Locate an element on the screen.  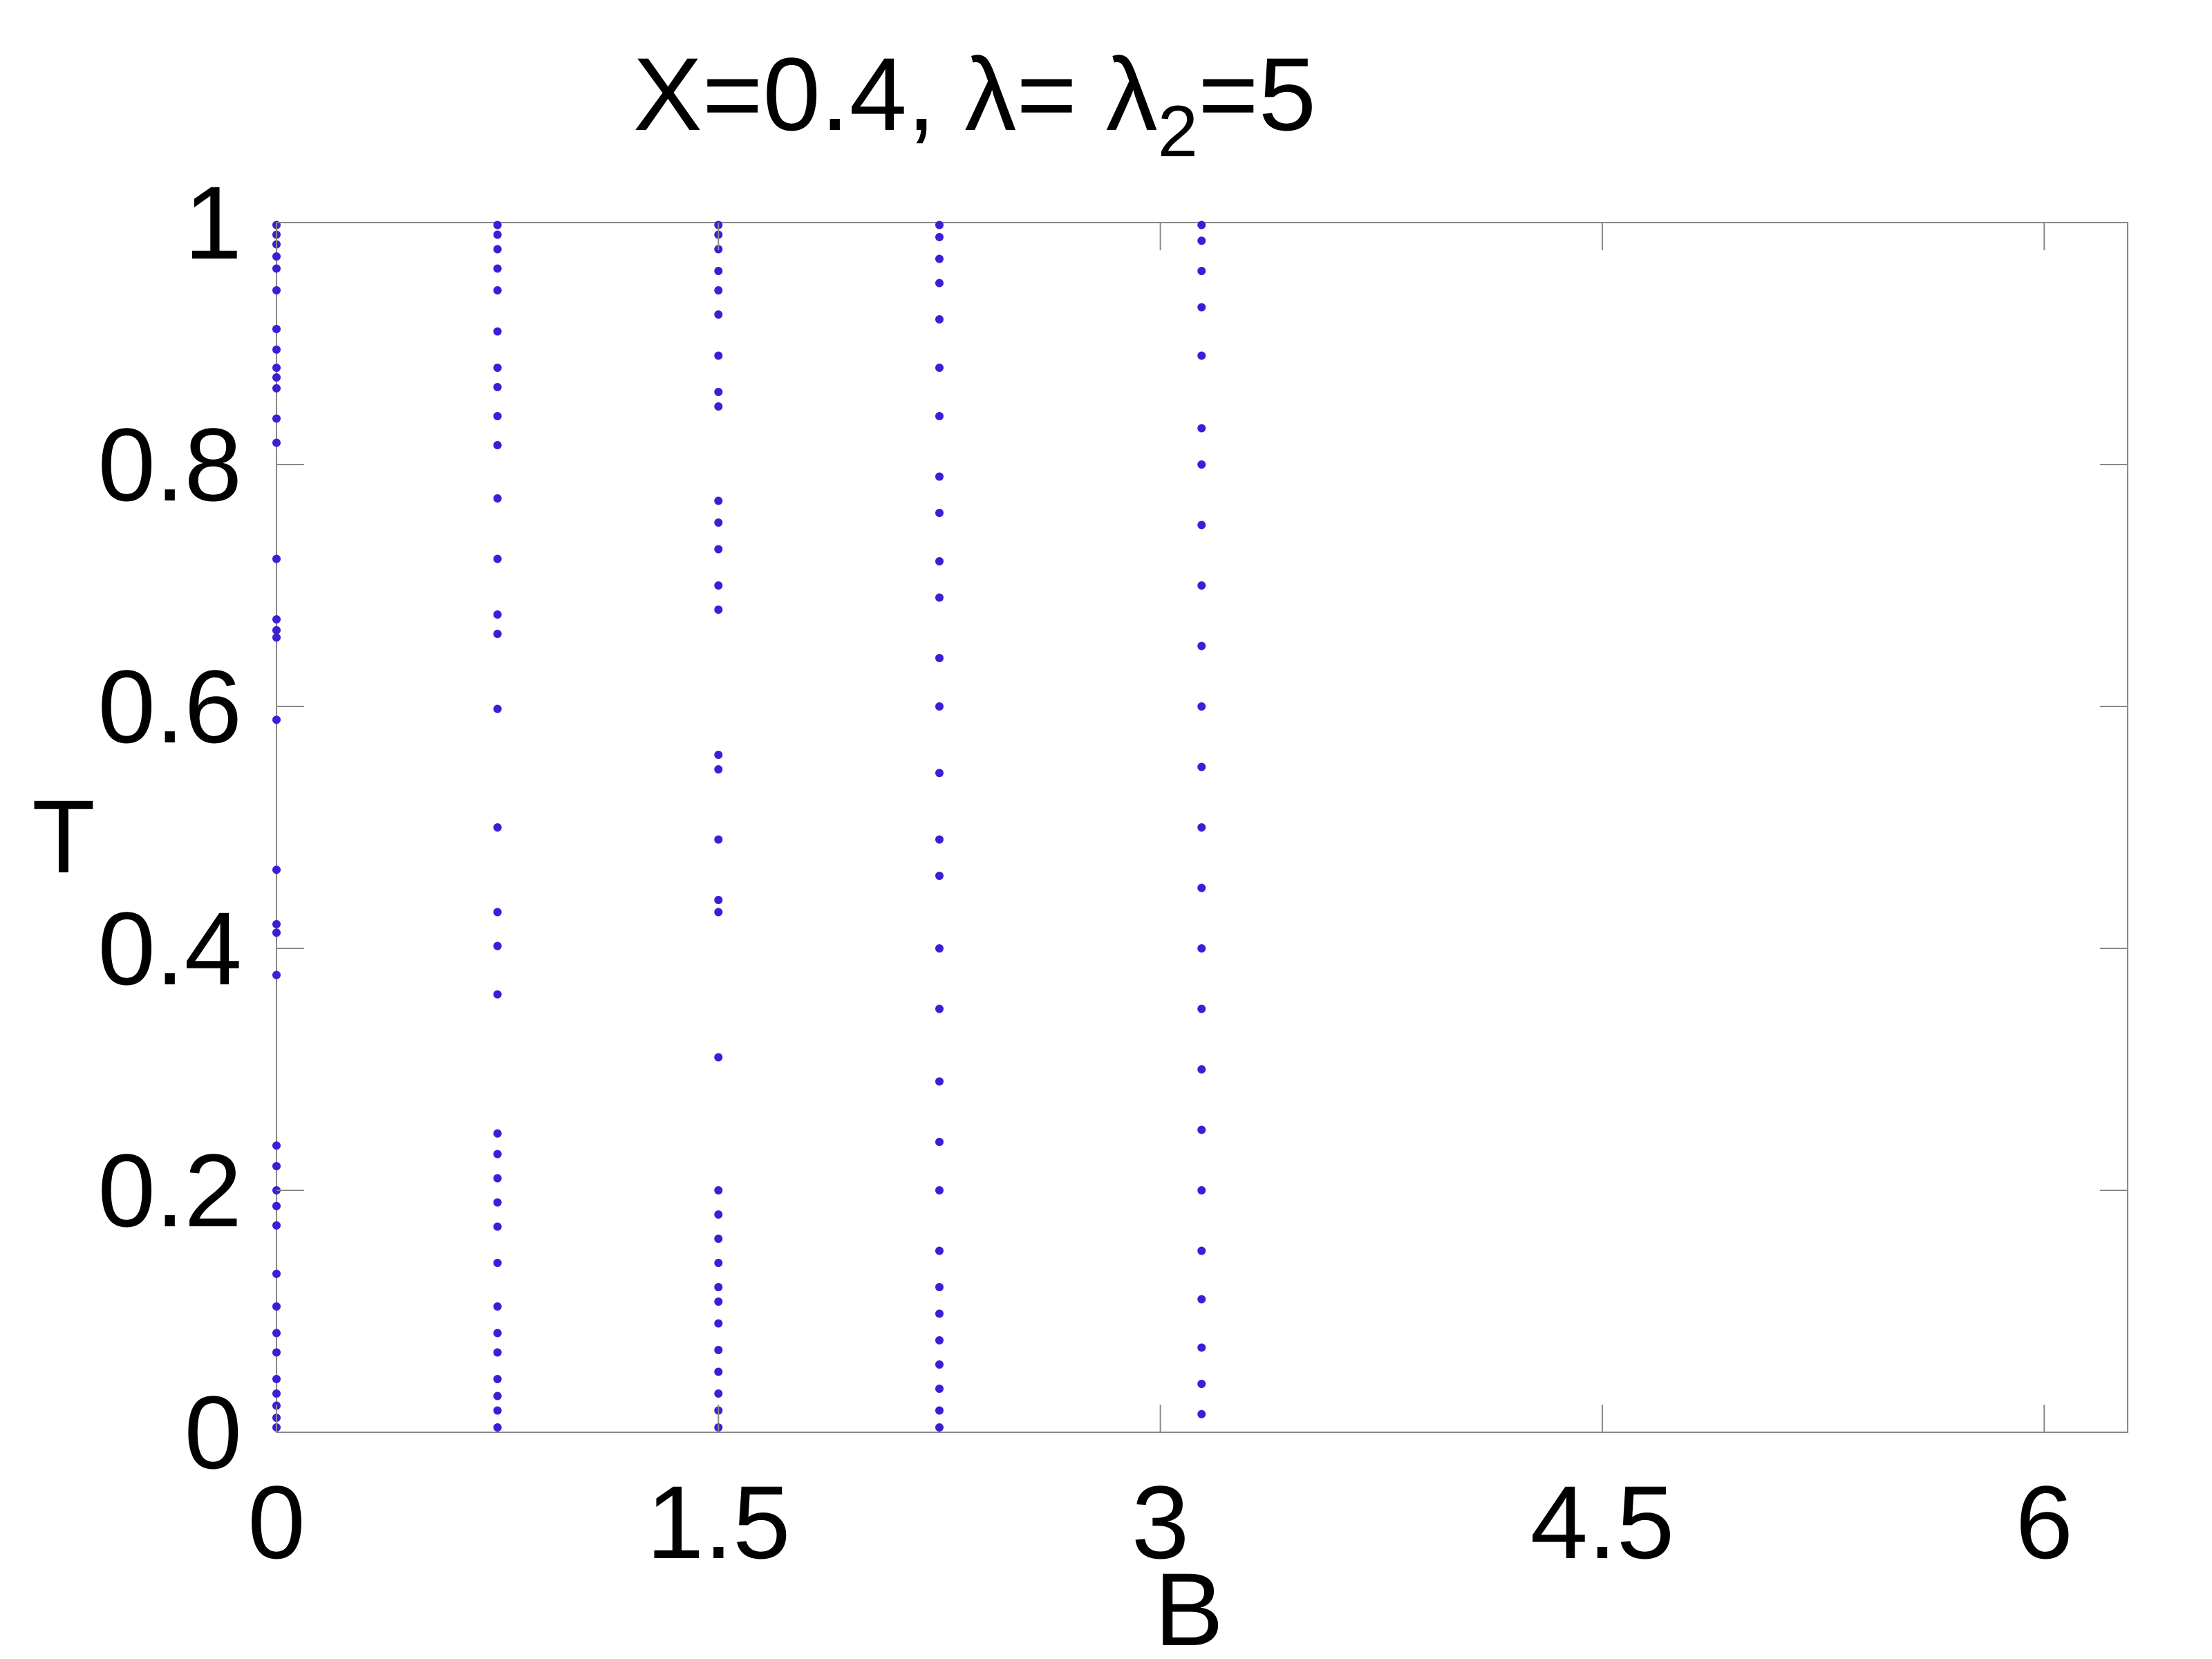
chart-title: X=0.4, λ= λ2=5 is located at coordinates (974, 104).